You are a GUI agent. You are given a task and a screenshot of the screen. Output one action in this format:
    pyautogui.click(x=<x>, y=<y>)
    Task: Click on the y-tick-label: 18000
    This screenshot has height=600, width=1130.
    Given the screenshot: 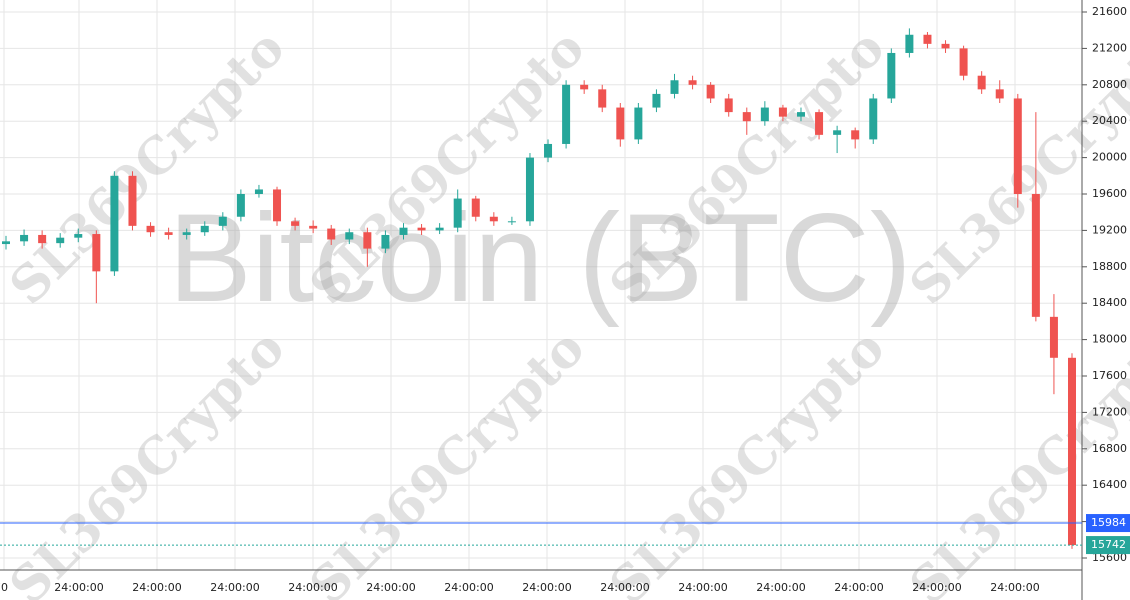 What is the action you would take?
    pyautogui.click(x=1109, y=339)
    